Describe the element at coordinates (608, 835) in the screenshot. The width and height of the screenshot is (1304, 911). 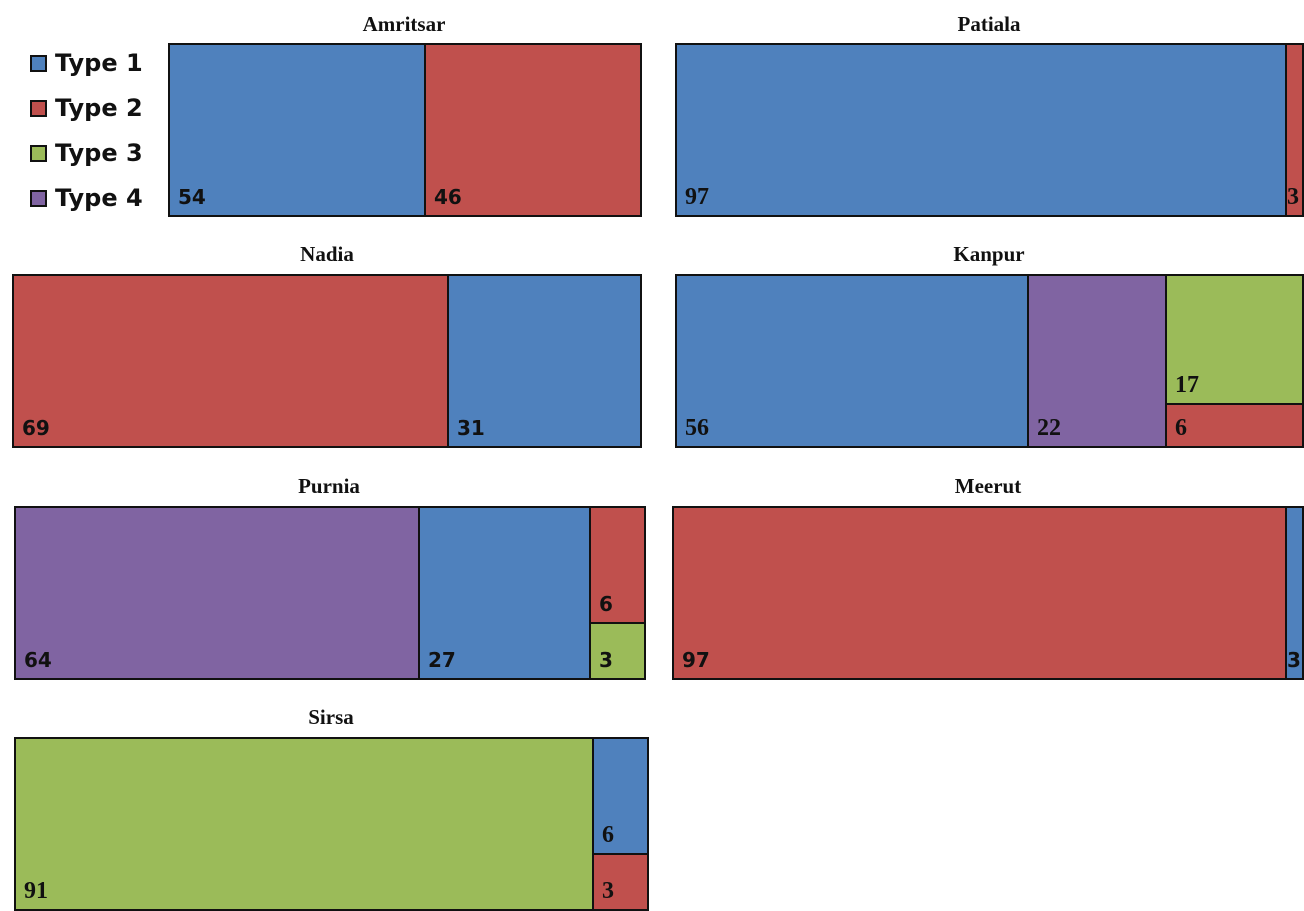
I see `data-label-sirsa-type-1: 6` at that location.